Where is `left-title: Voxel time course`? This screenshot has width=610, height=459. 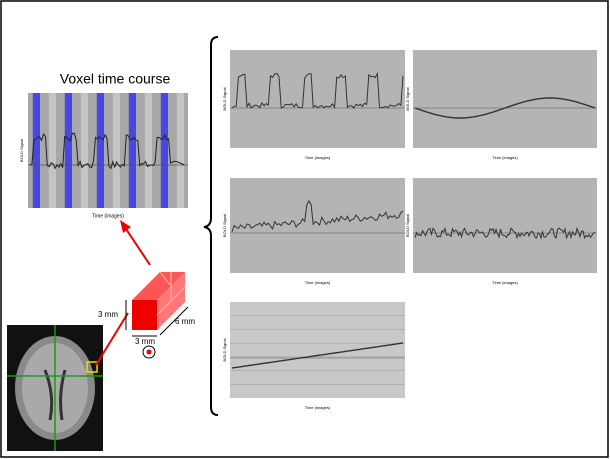 left-title: Voxel time course is located at coordinates (115, 79).